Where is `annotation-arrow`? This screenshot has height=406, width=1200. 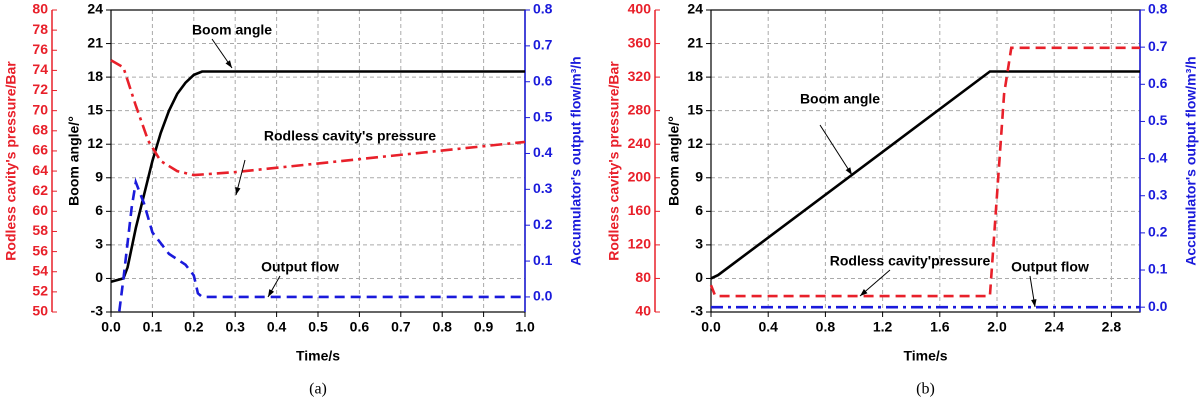
annotation-arrow is located at coordinates (836, 150).